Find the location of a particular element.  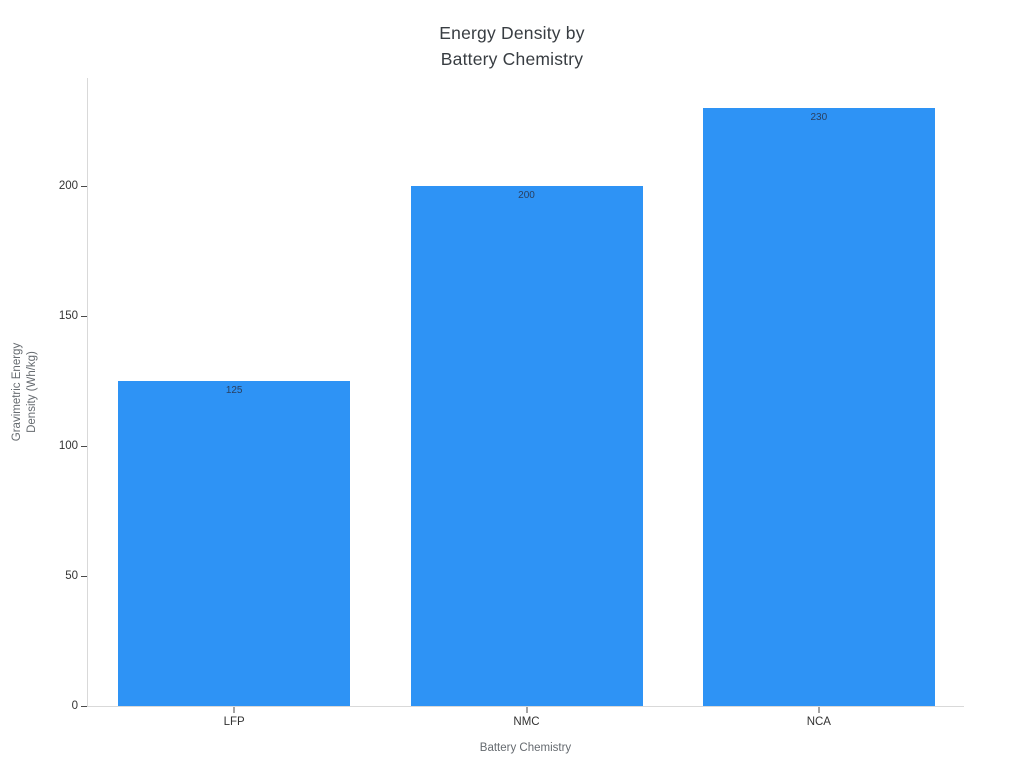

bar-value-label-nmc: 200 is located at coordinates (526, 196).